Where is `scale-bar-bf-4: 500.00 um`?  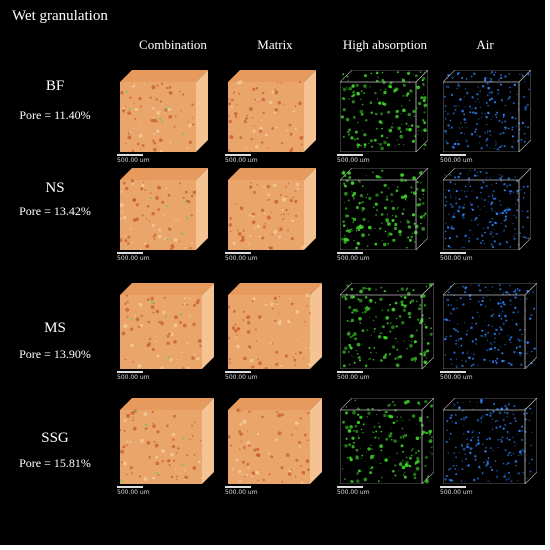
scale-bar-bf-4: 500.00 um is located at coordinates (456, 159).